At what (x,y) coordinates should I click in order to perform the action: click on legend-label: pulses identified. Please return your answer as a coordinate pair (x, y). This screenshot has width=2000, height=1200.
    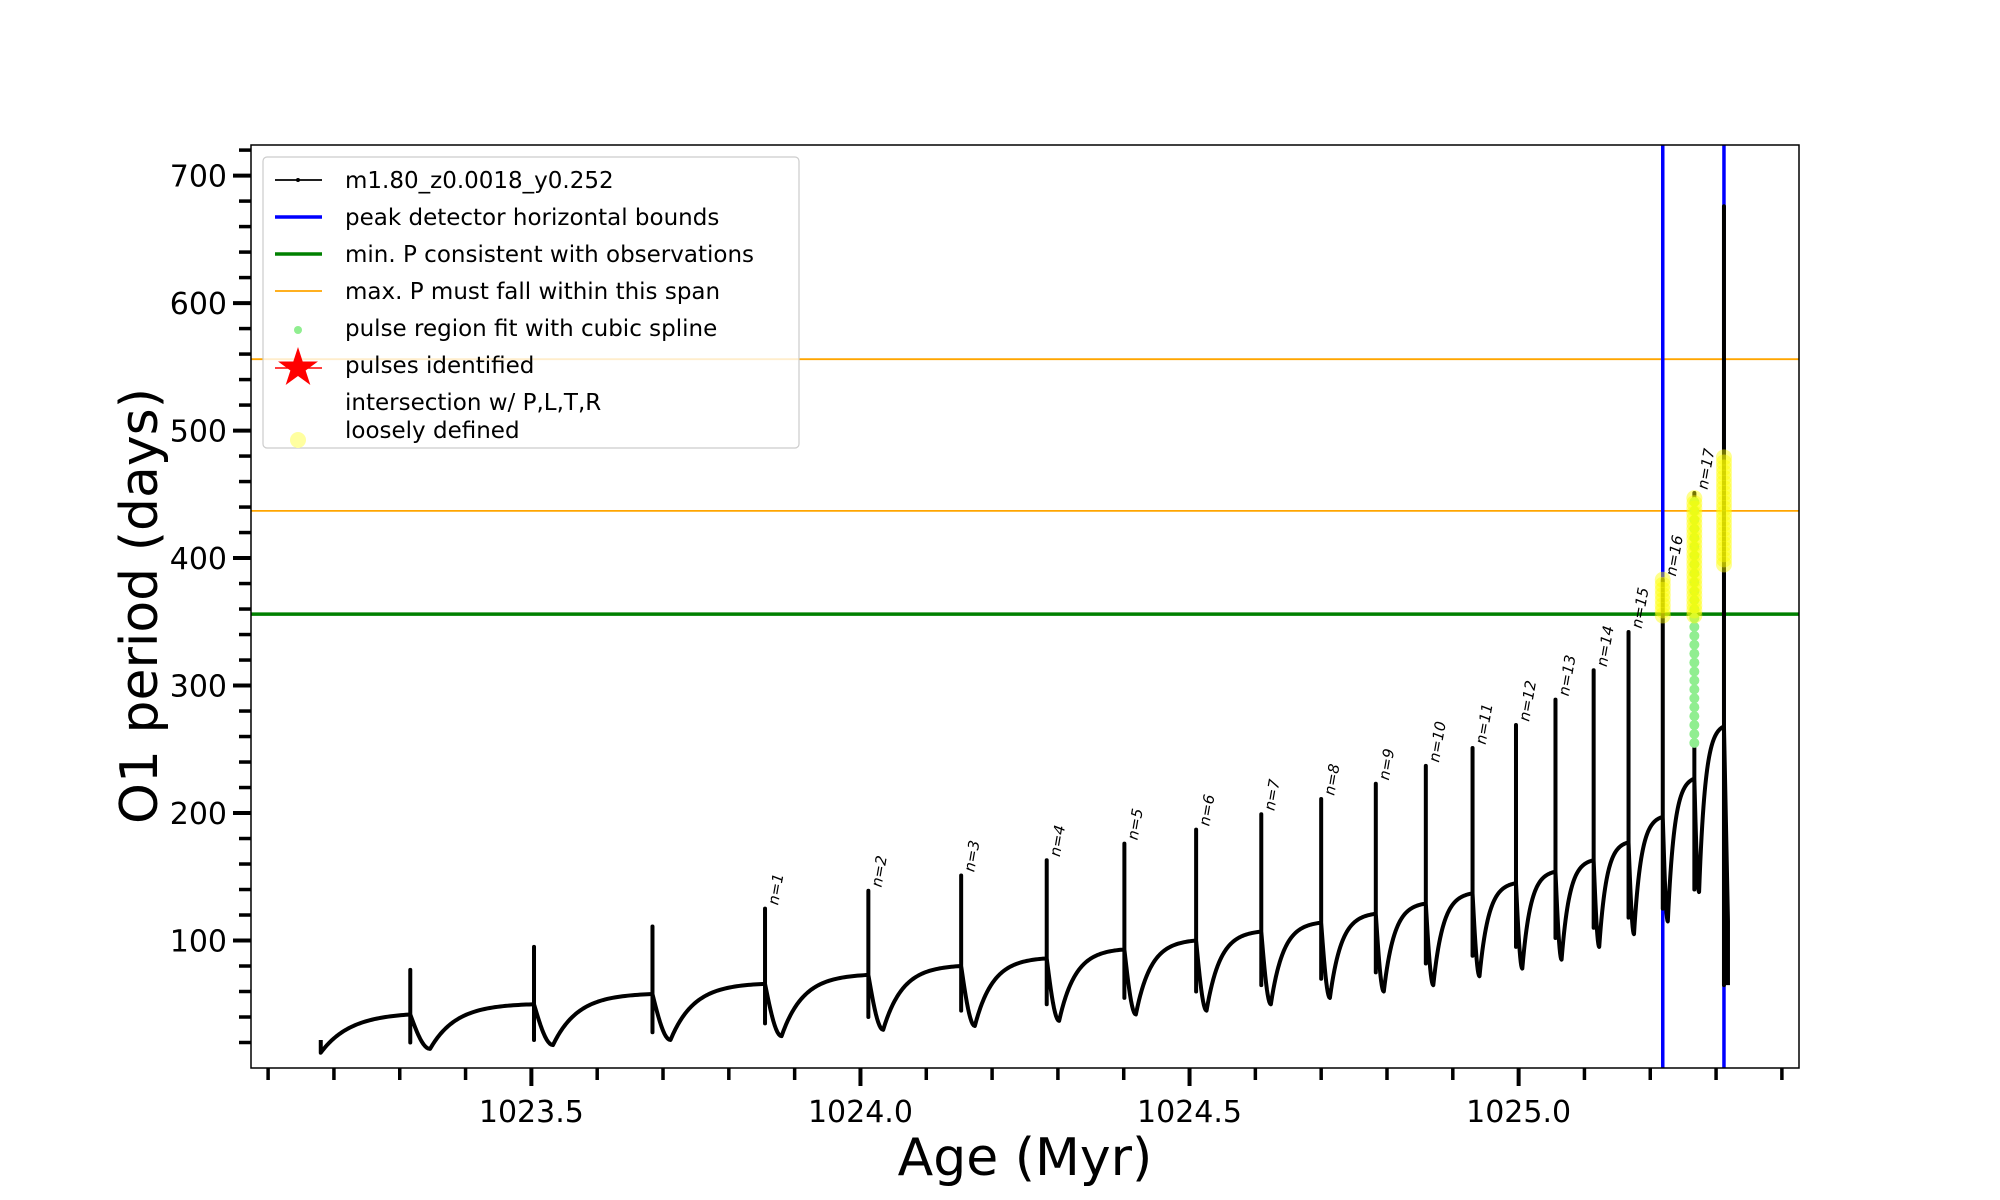
    Looking at the image, I should click on (439, 366).